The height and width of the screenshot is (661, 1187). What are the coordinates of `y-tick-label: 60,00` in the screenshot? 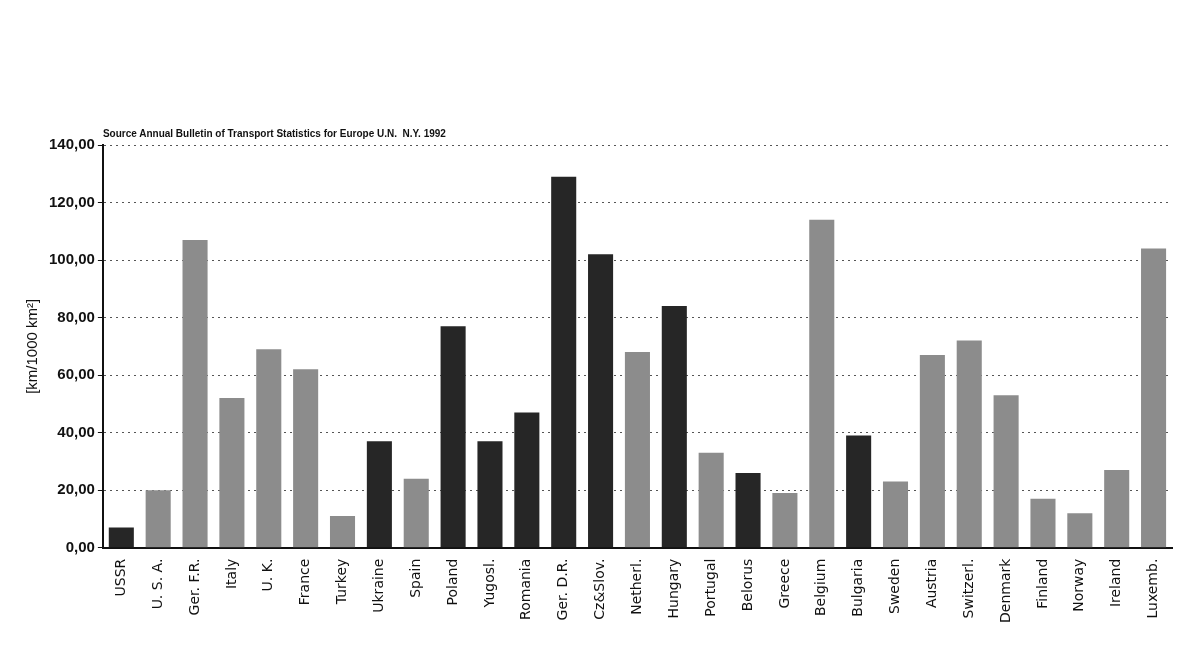 It's located at (76, 374).